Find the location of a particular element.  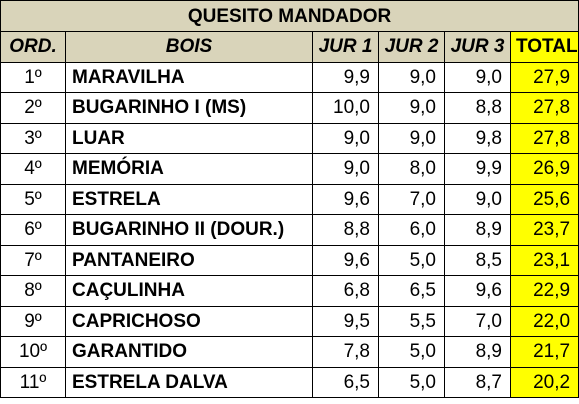

cell-total: 23,7 is located at coordinates (544, 230).